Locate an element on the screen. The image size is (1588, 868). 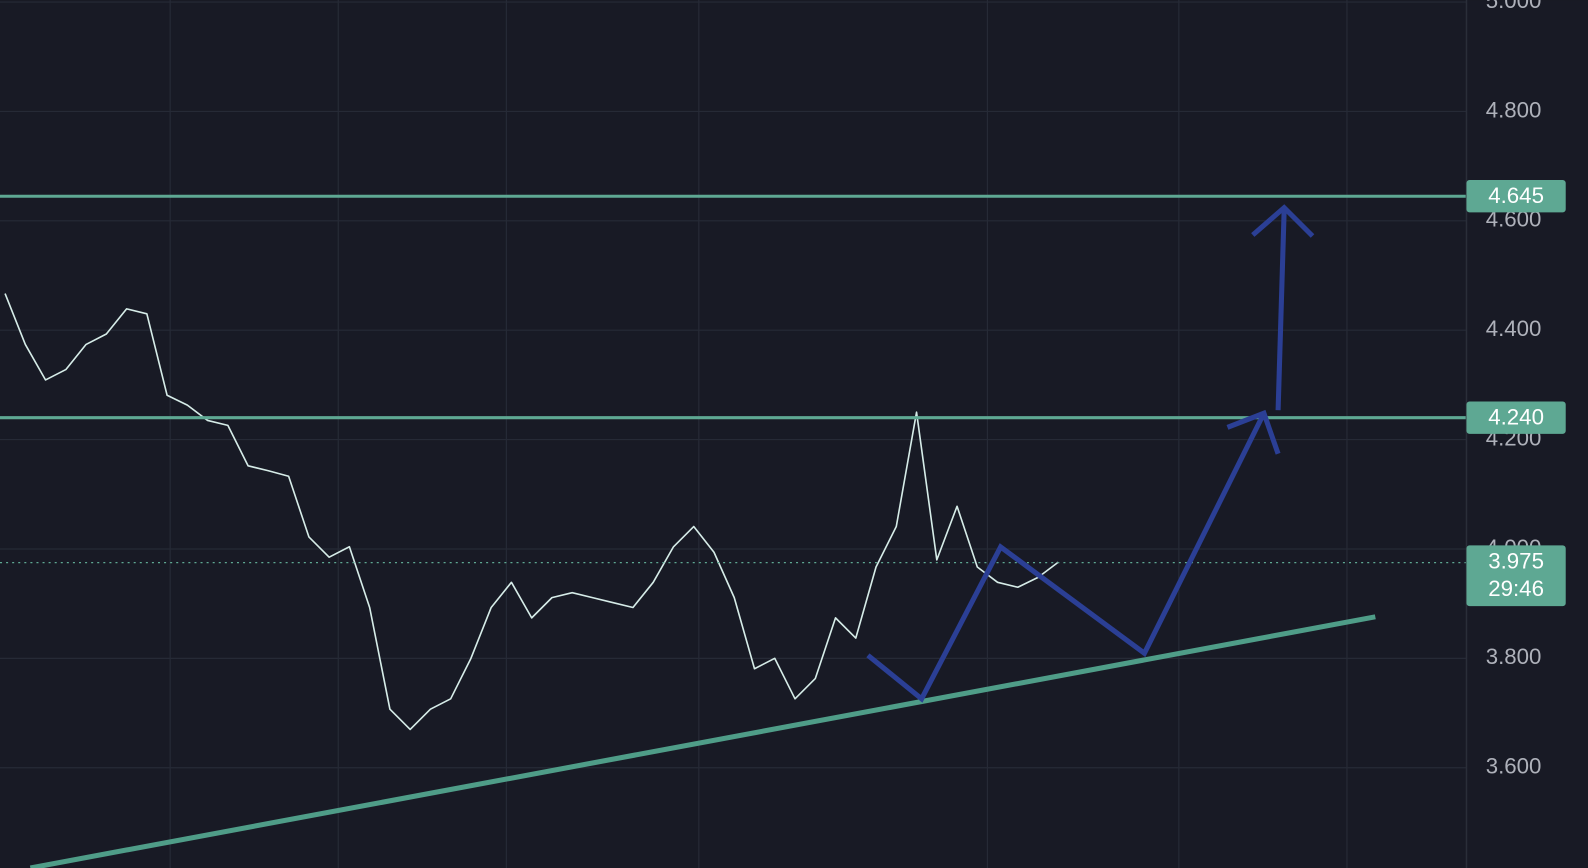
projection-path is located at coordinates (1066, 557).